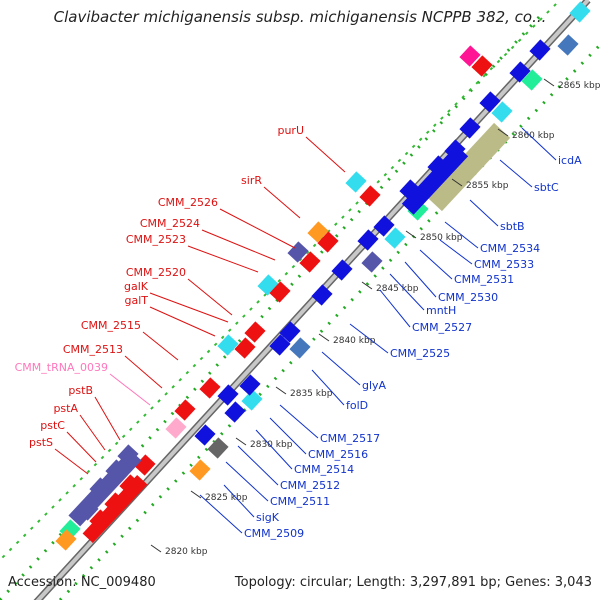  I want to click on cds-forward-long, so click(115, 509).